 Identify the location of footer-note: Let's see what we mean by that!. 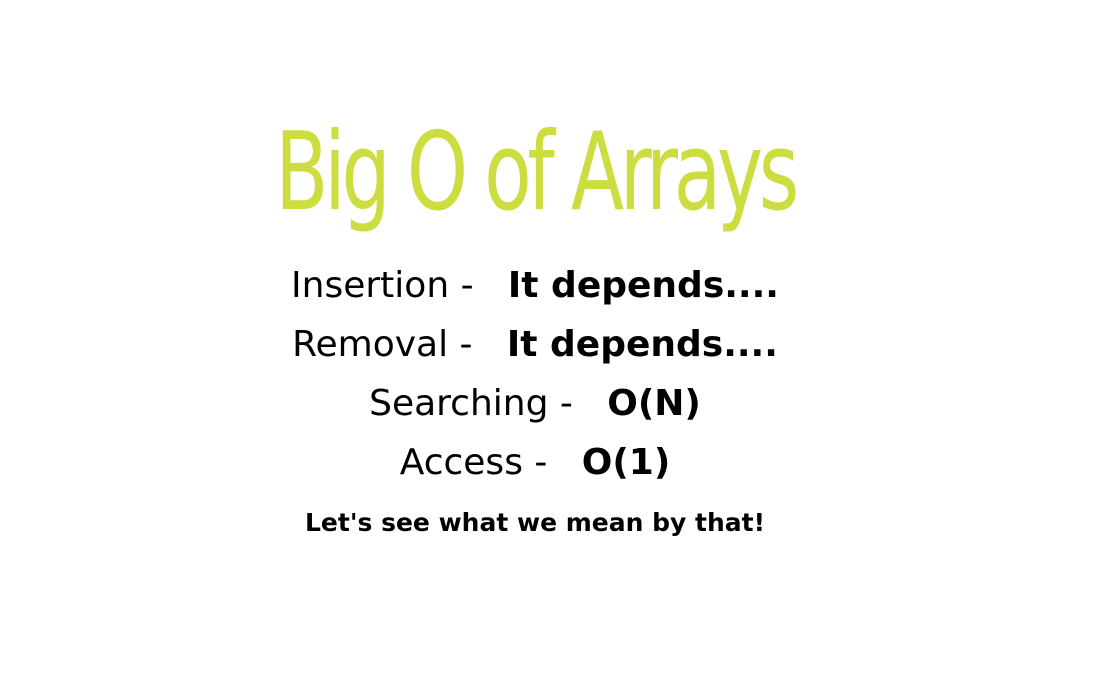
(535, 522).